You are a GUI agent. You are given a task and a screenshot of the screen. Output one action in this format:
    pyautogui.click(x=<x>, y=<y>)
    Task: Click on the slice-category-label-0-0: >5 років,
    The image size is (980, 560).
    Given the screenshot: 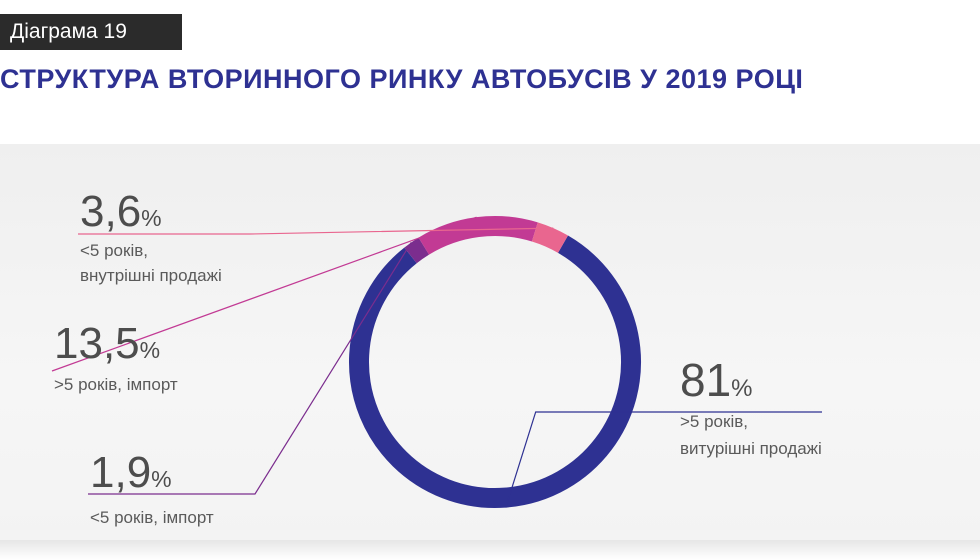 What is the action you would take?
    pyautogui.click(x=714, y=421)
    